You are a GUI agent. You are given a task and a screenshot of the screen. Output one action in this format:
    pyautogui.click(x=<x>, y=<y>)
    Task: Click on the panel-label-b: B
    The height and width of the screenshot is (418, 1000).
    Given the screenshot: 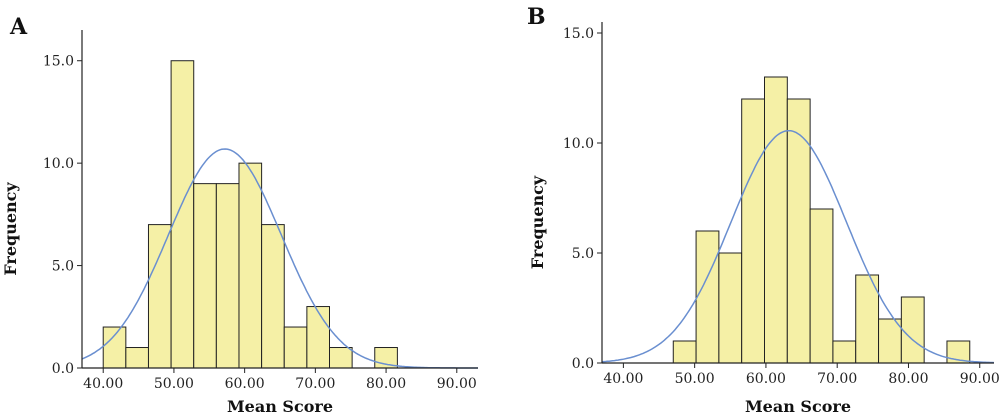 What is the action you would take?
    pyautogui.click(x=536, y=17)
    